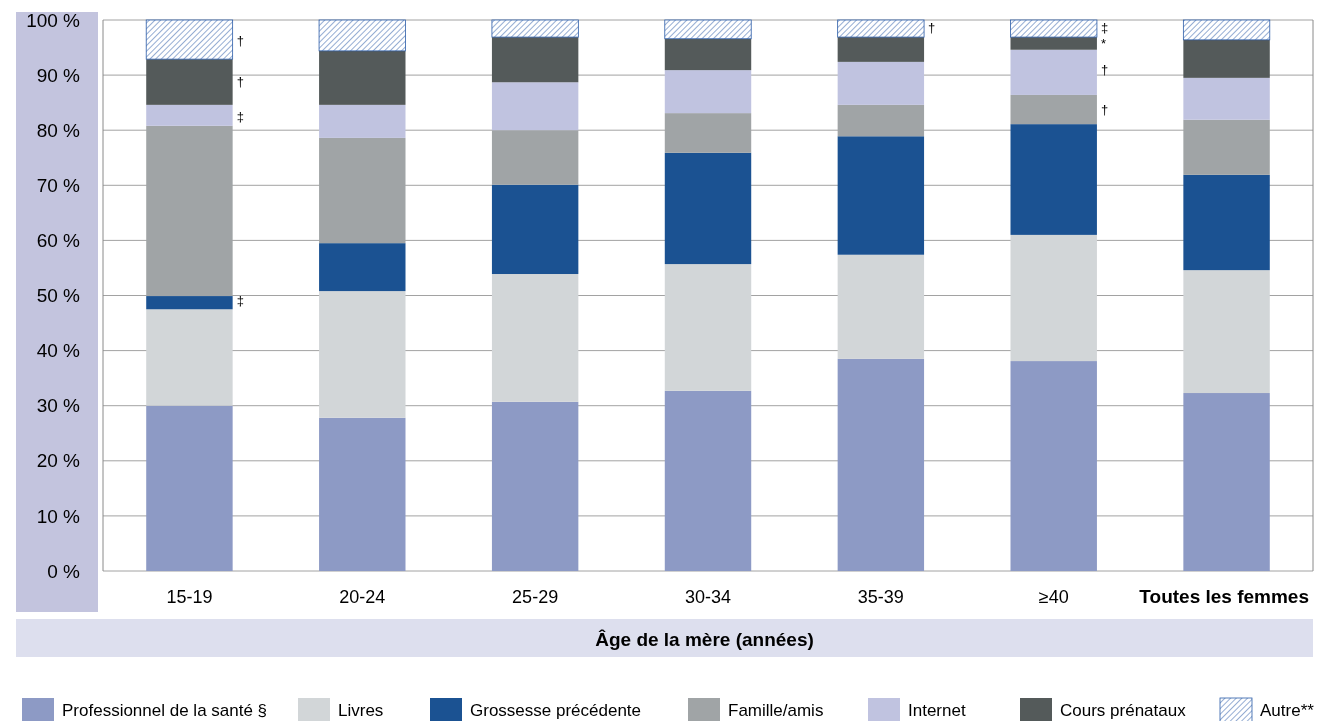 The image size is (1324, 721). I want to click on y-tick-label: 0 %, so click(64, 571).